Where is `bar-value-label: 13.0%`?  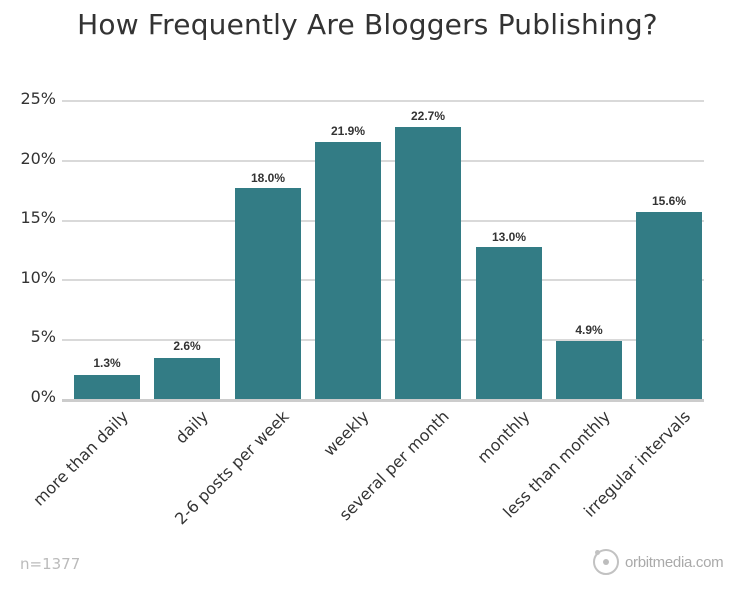 bar-value-label: 13.0% is located at coordinates (509, 237).